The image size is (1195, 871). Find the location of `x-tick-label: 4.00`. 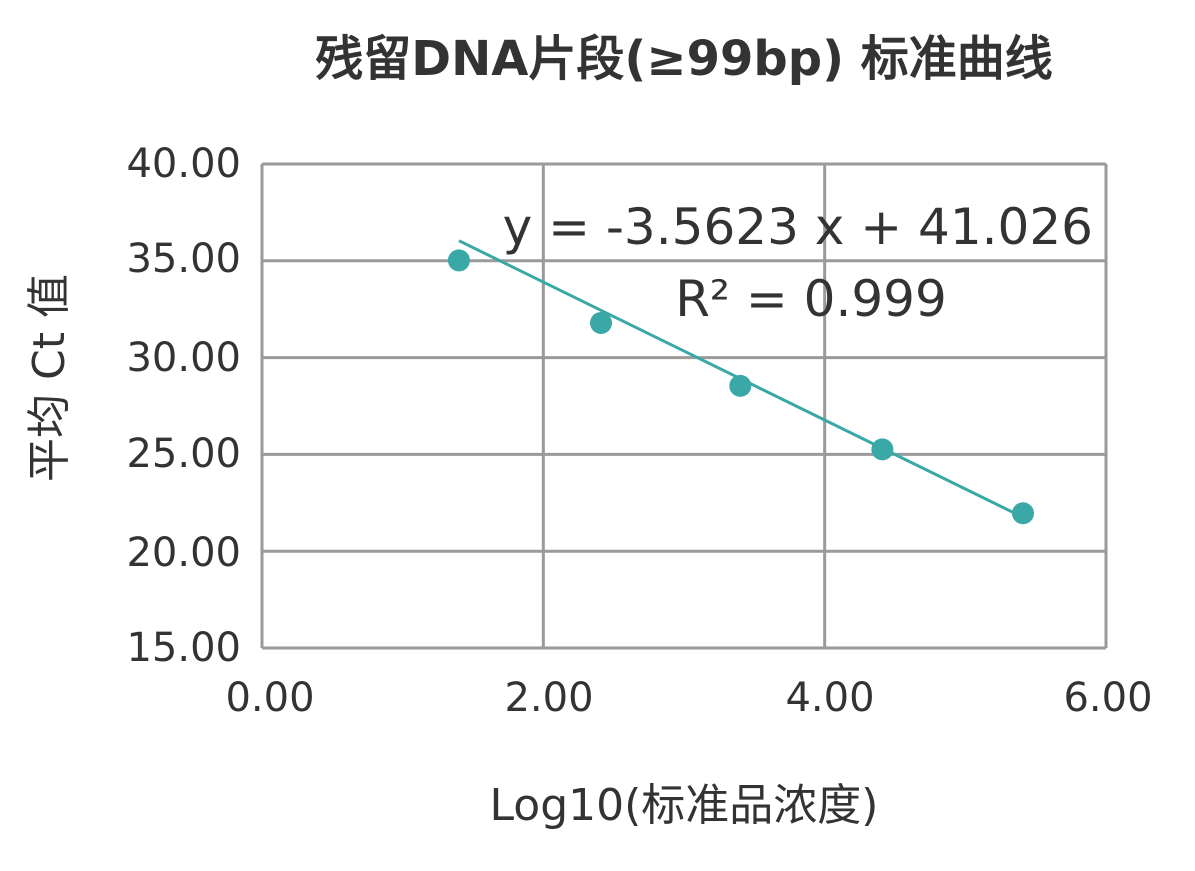

x-tick-label: 4.00 is located at coordinates (829, 698).